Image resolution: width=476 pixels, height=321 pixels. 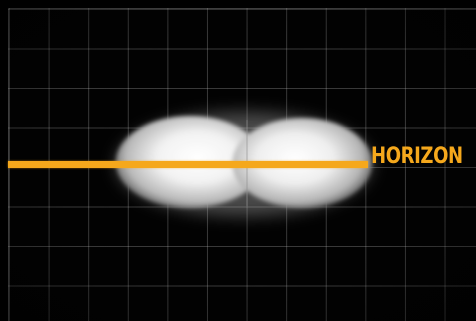 I want to click on horizon-line, so click(x=188, y=164).